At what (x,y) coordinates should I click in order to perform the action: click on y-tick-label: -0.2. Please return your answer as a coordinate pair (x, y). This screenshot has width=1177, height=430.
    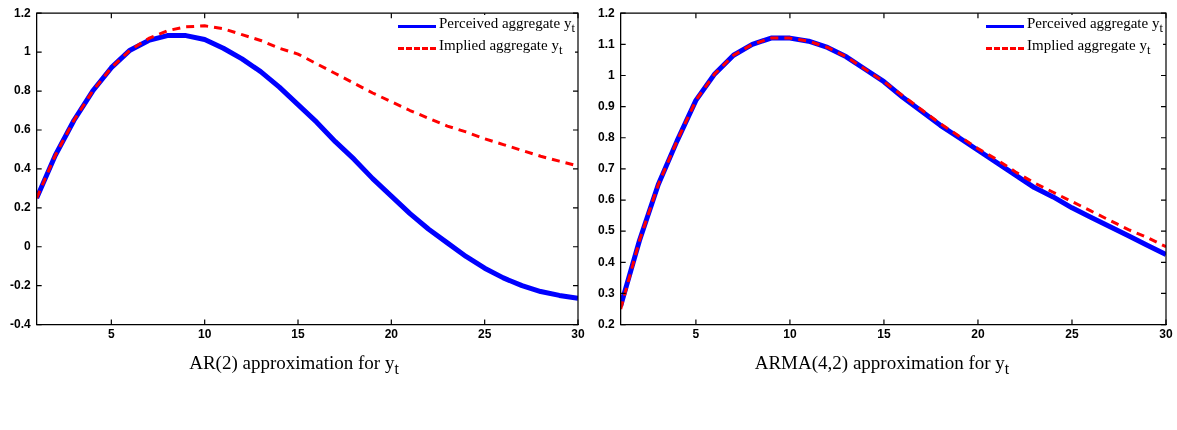
    Looking at the image, I should click on (20, 284).